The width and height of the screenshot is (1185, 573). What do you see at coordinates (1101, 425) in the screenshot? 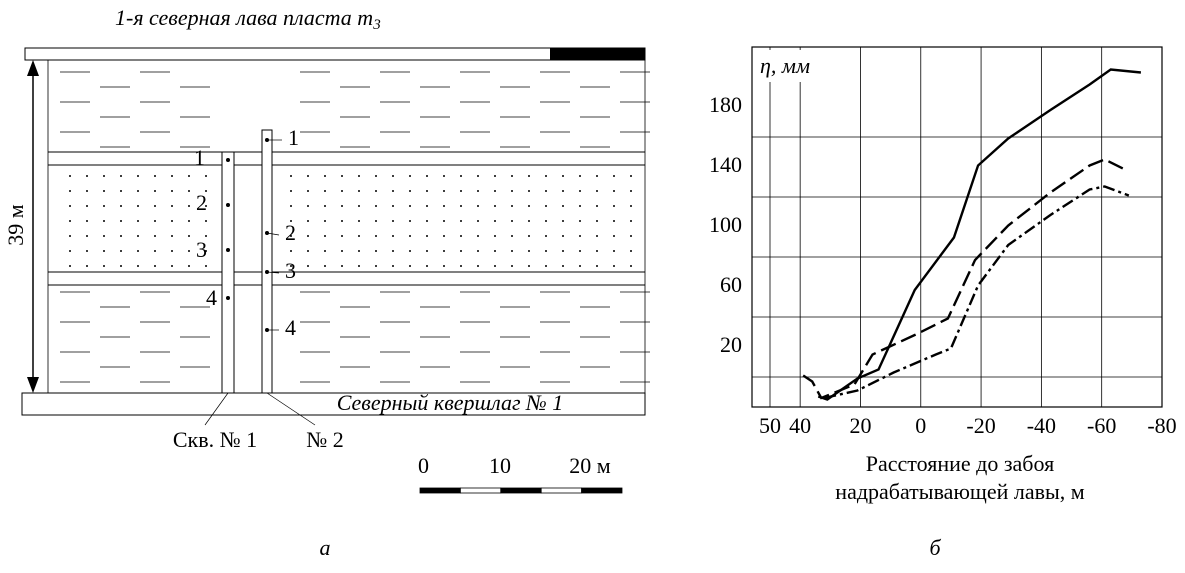
I see `x-tick-label: -60` at bounding box center [1101, 425].